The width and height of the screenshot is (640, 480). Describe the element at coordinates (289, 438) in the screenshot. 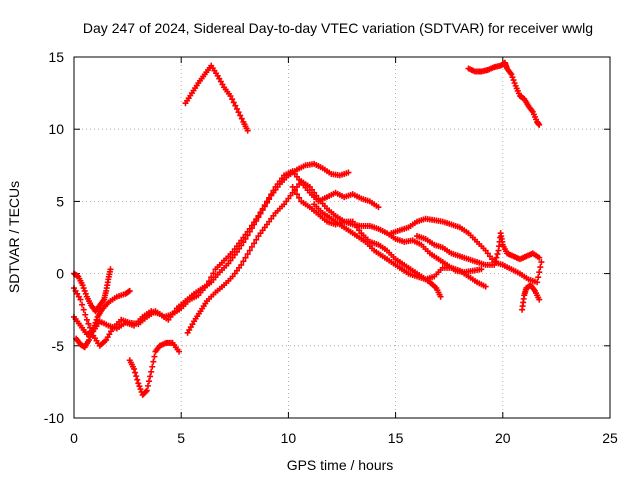

I see `x-tick-label: 10` at that location.